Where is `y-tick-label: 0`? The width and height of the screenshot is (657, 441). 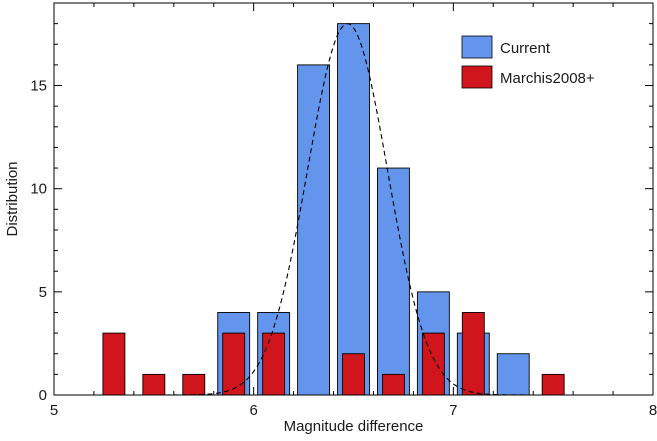
y-tick-label: 0 is located at coordinates (43, 395).